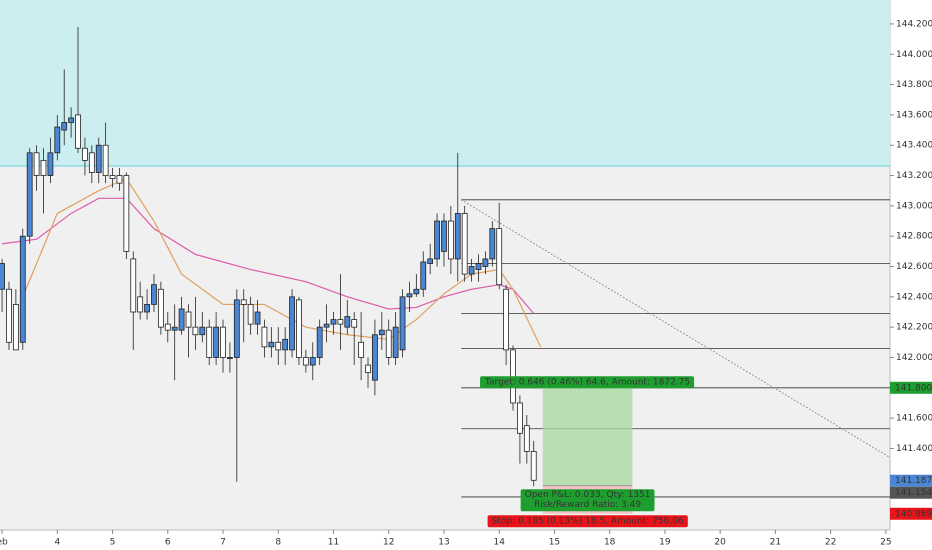  I want to click on x-tick-label: 4, so click(57, 543).